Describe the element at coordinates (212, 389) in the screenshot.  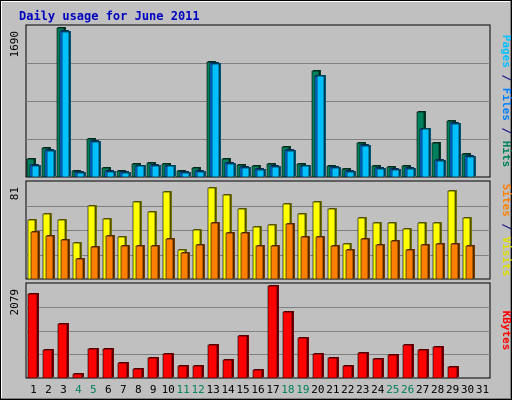
I see `x-tick-label: 13` at that location.